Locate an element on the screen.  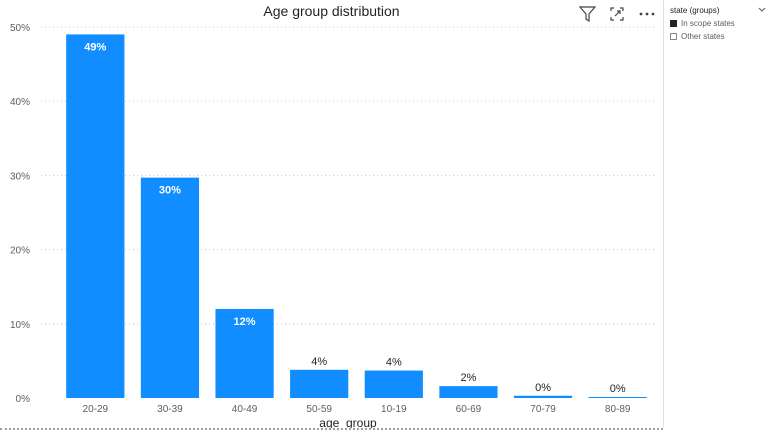
slicer-item-other: Other states is located at coordinates (718, 36).